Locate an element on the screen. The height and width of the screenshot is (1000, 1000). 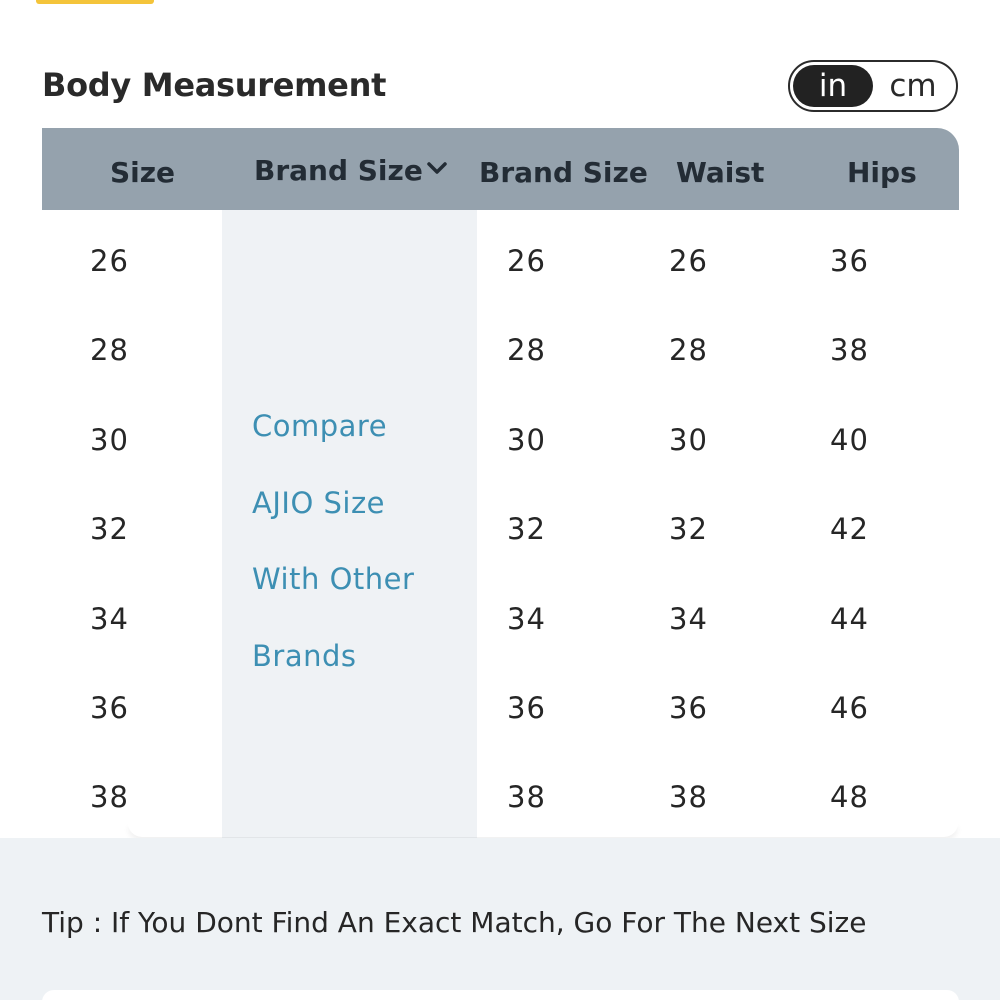
cell-size: 34 is located at coordinates (109, 619).